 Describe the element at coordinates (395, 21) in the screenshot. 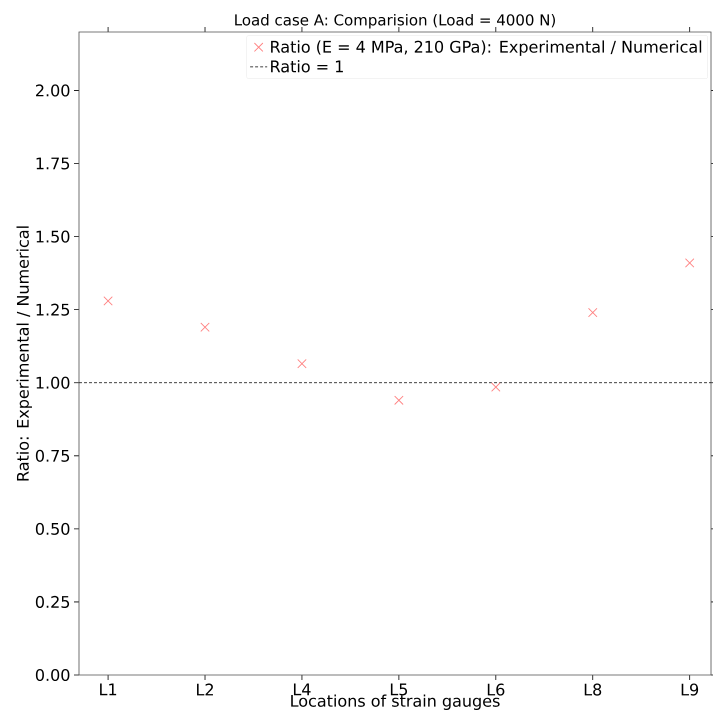

I see `chart-title: Load case A: Comparision (Load = 4000 N)` at that location.